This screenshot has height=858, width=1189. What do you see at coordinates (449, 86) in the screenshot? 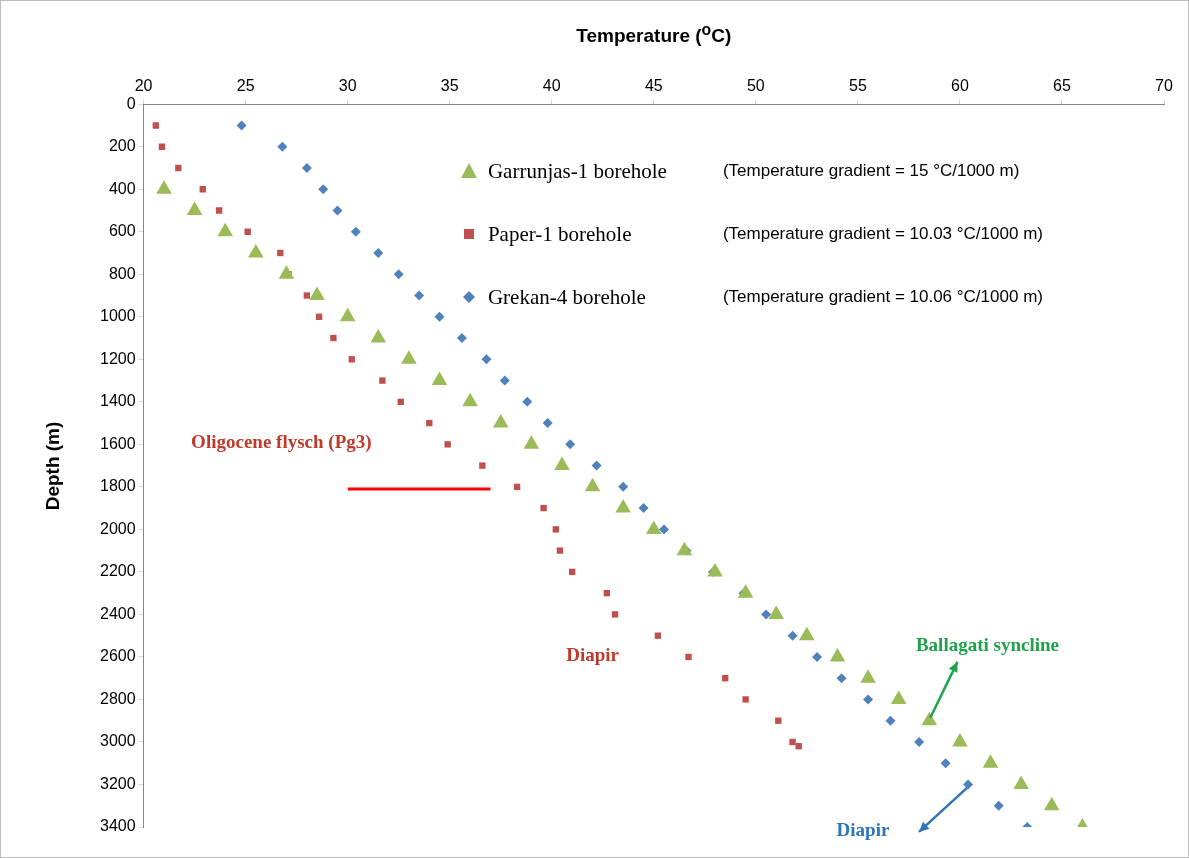
I see `x-tick-label: 35` at bounding box center [449, 86].